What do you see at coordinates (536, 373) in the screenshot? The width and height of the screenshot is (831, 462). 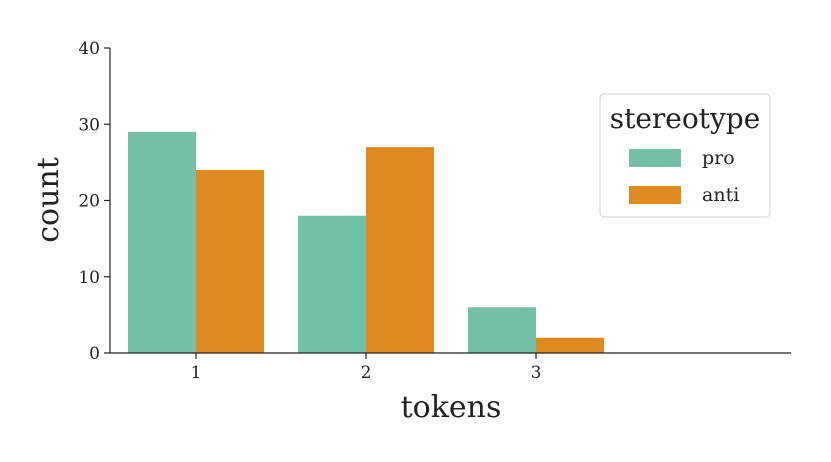 I see `x-tick-label: 3` at bounding box center [536, 373].